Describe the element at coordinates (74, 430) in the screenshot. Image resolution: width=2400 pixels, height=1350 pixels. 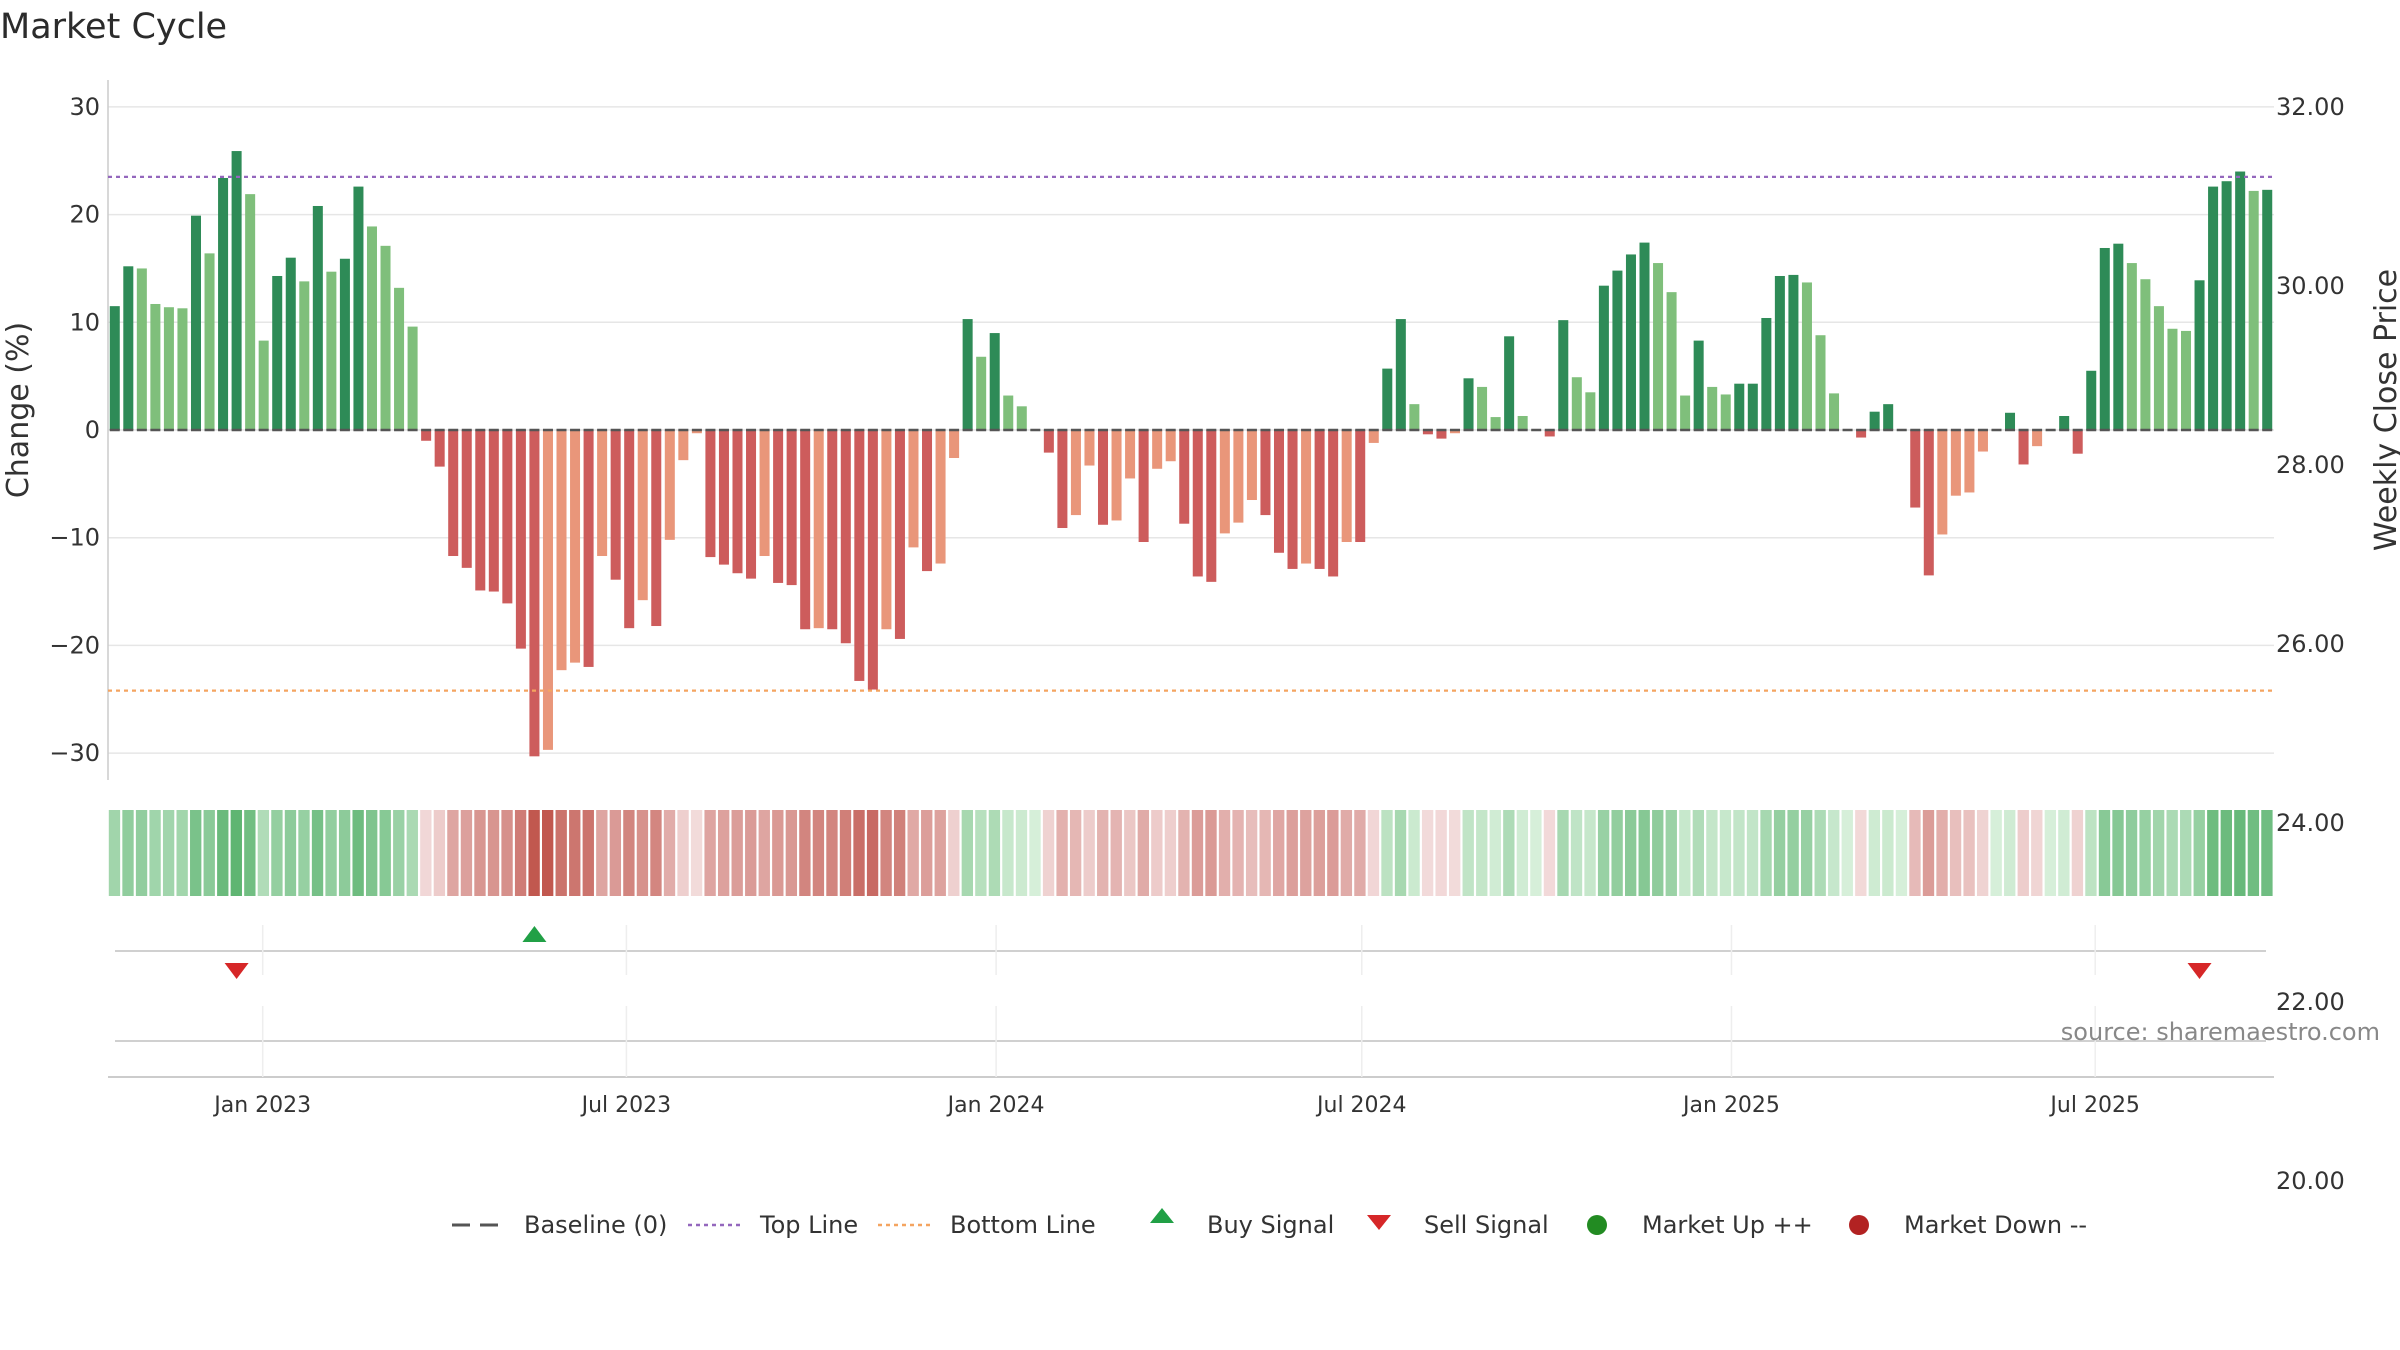
I see `y-tick-labels: 30 20 10 0 −10 −20 −30` at that location.